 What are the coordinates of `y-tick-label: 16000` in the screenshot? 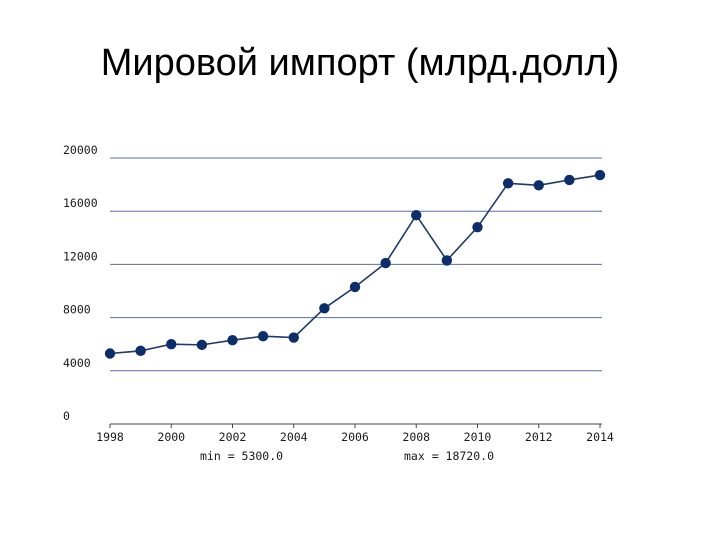 It's located at (80, 203).